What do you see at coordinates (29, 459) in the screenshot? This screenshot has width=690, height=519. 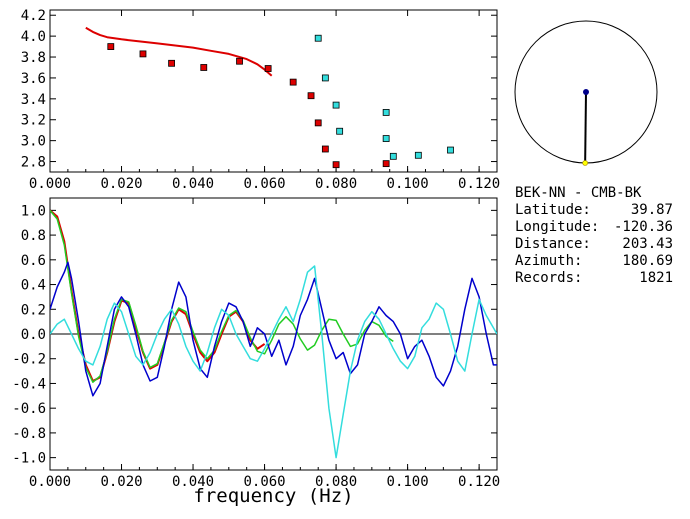 I see `bottom-y-tick-label: -1.0` at bounding box center [29, 459].